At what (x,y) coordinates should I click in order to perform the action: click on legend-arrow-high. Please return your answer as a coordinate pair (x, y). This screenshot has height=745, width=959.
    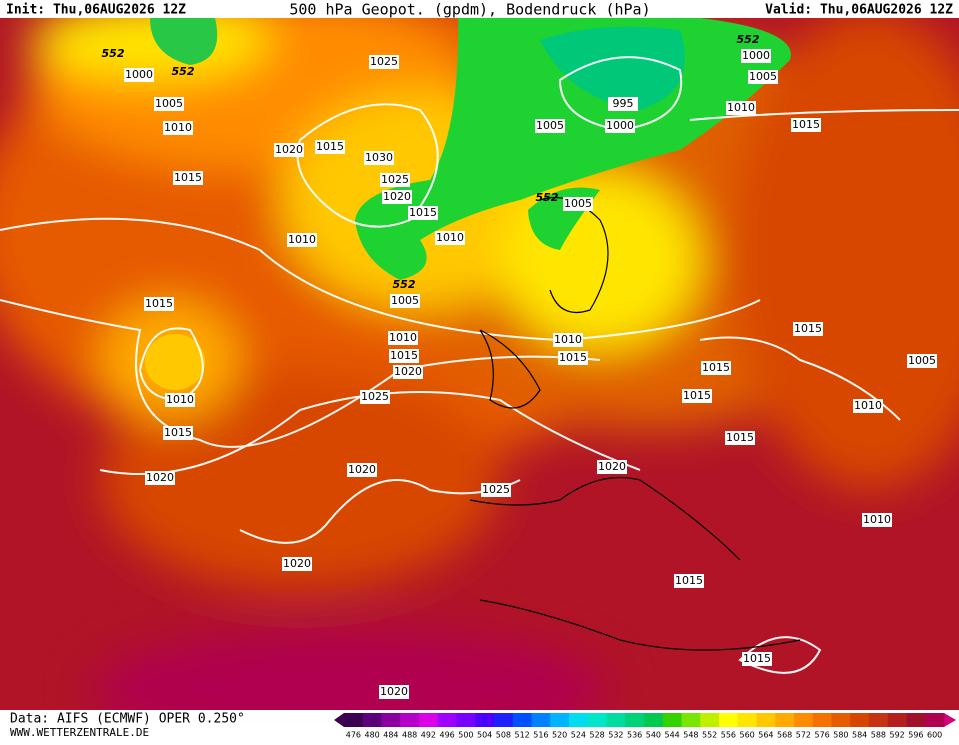
    Looking at the image, I should click on (950, 720).